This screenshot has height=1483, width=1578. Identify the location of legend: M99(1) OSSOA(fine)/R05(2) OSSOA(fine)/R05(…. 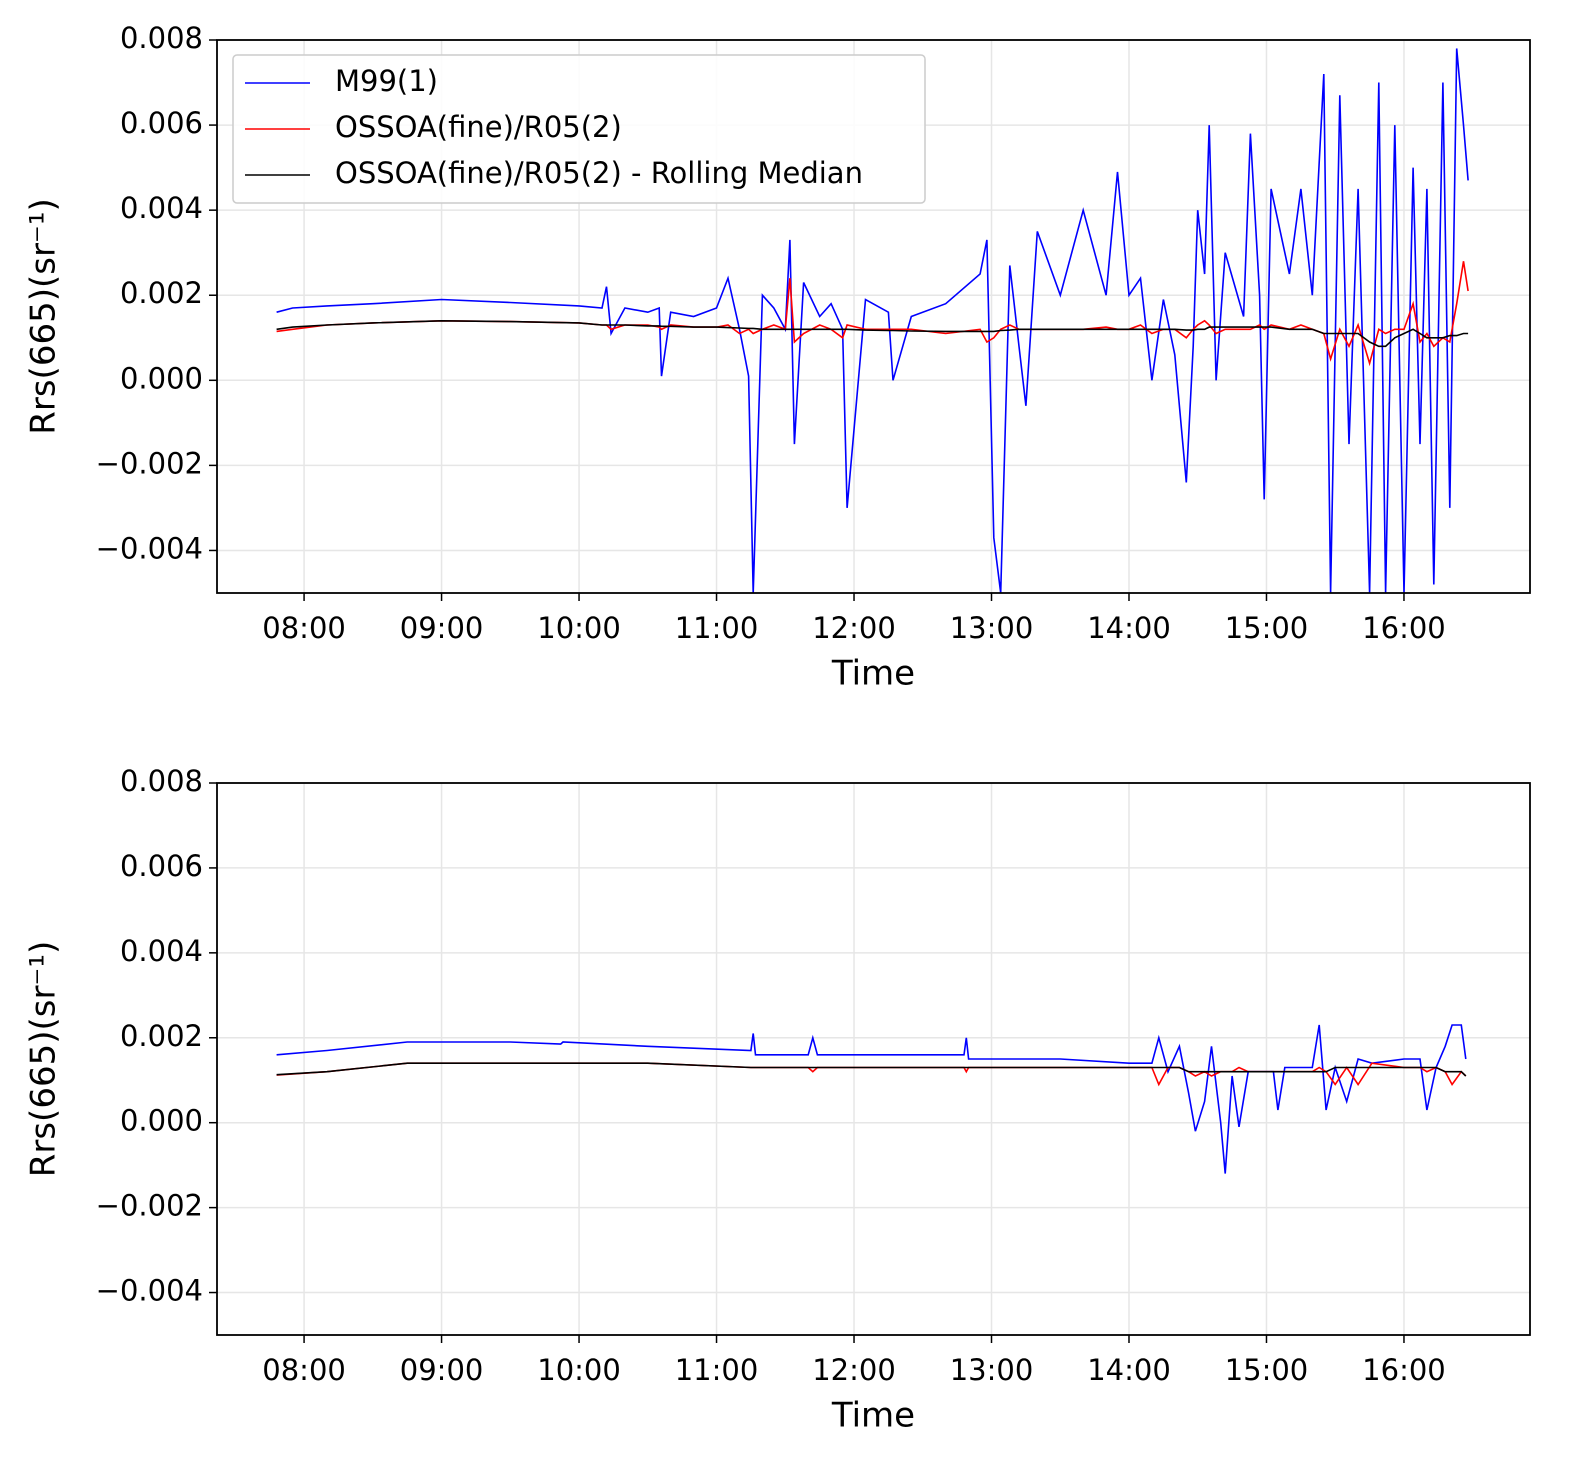
(579, 129).